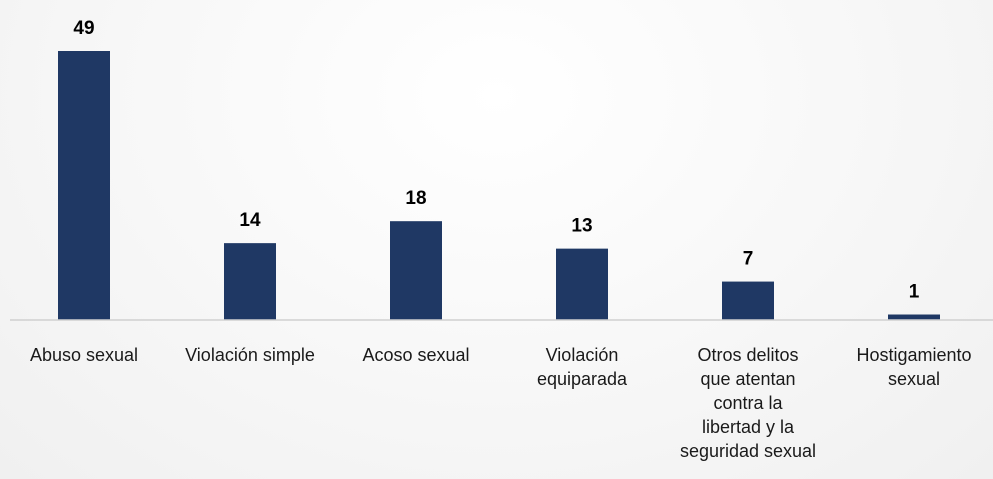 This screenshot has width=993, height=479. Describe the element at coordinates (748, 259) in the screenshot. I see `data-label-4: 7` at that location.